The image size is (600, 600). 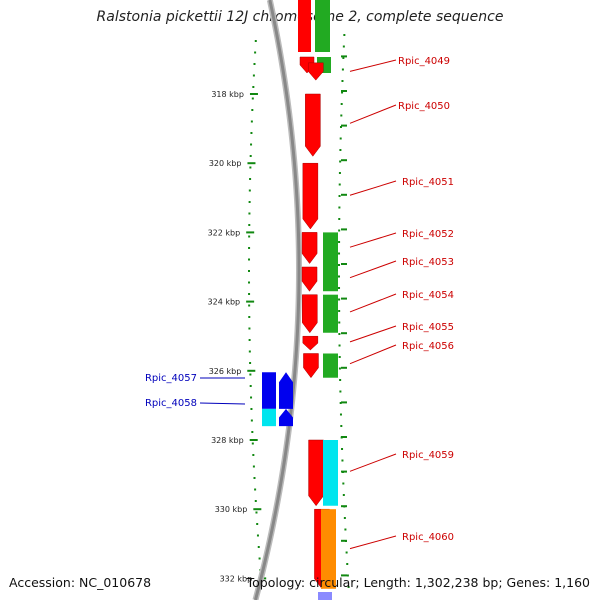 What do you see at coordinates (304, 26) in the screenshot?
I see `forward-cds-partial` at bounding box center [304, 26].